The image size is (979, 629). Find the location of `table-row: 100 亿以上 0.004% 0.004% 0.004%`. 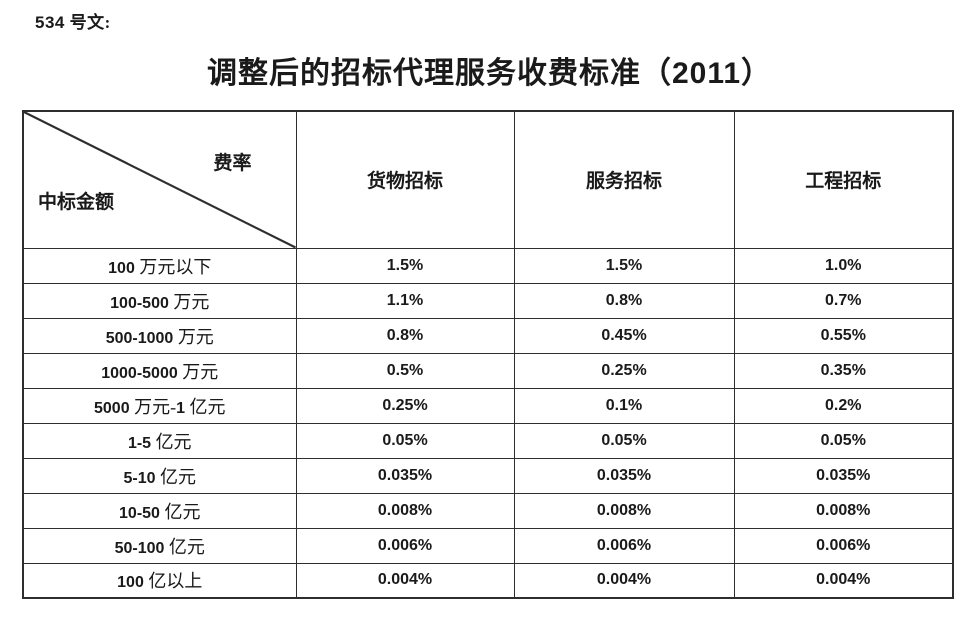

table-row: 100 亿以上 0.004% 0.004% 0.004% is located at coordinates (488, 580).